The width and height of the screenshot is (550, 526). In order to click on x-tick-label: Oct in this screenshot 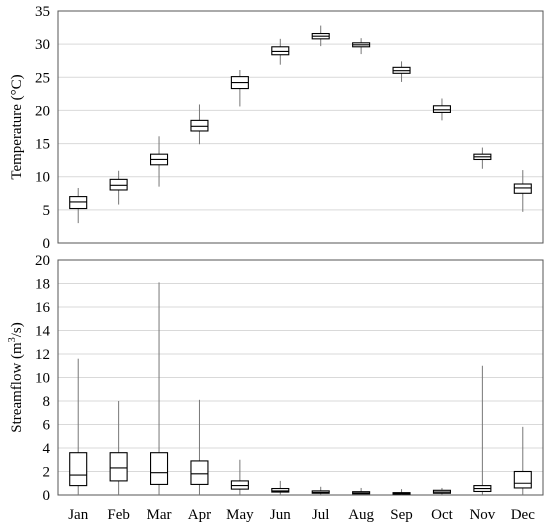, I will do `click(442, 515)`.